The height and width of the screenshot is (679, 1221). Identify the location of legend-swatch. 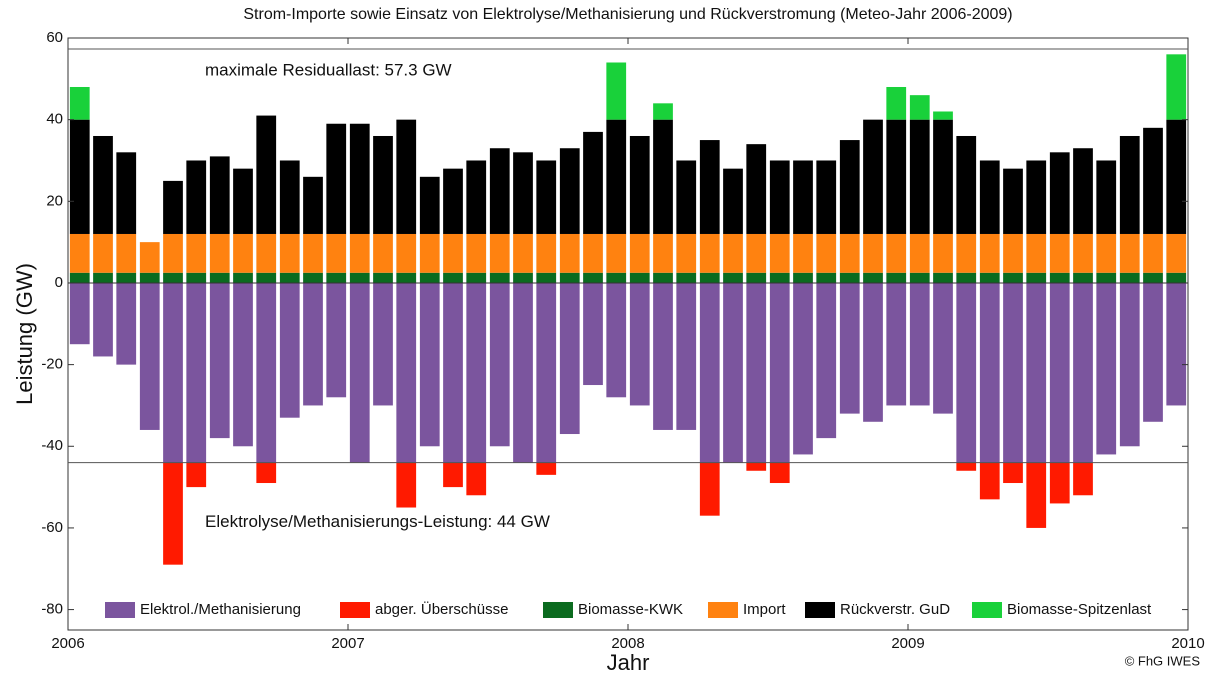
(987, 610).